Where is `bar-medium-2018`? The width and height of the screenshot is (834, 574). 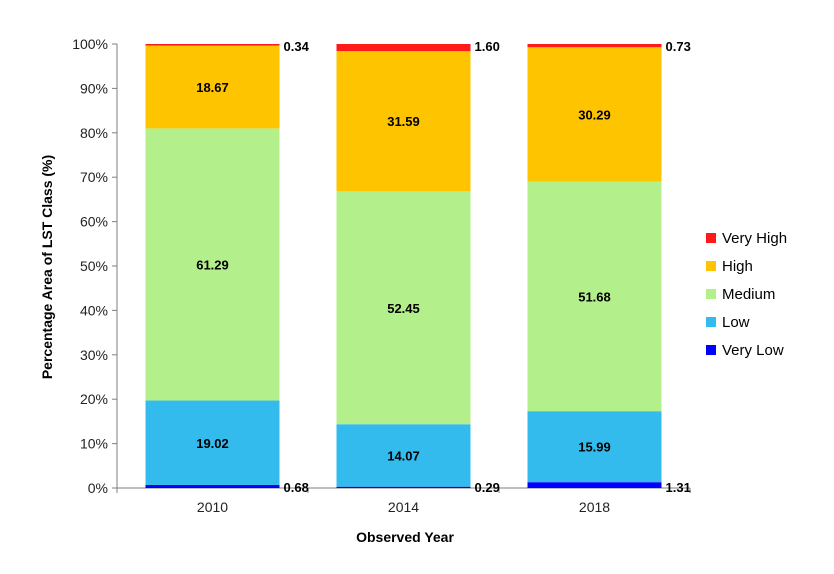
bar-medium-2018 is located at coordinates (594, 296).